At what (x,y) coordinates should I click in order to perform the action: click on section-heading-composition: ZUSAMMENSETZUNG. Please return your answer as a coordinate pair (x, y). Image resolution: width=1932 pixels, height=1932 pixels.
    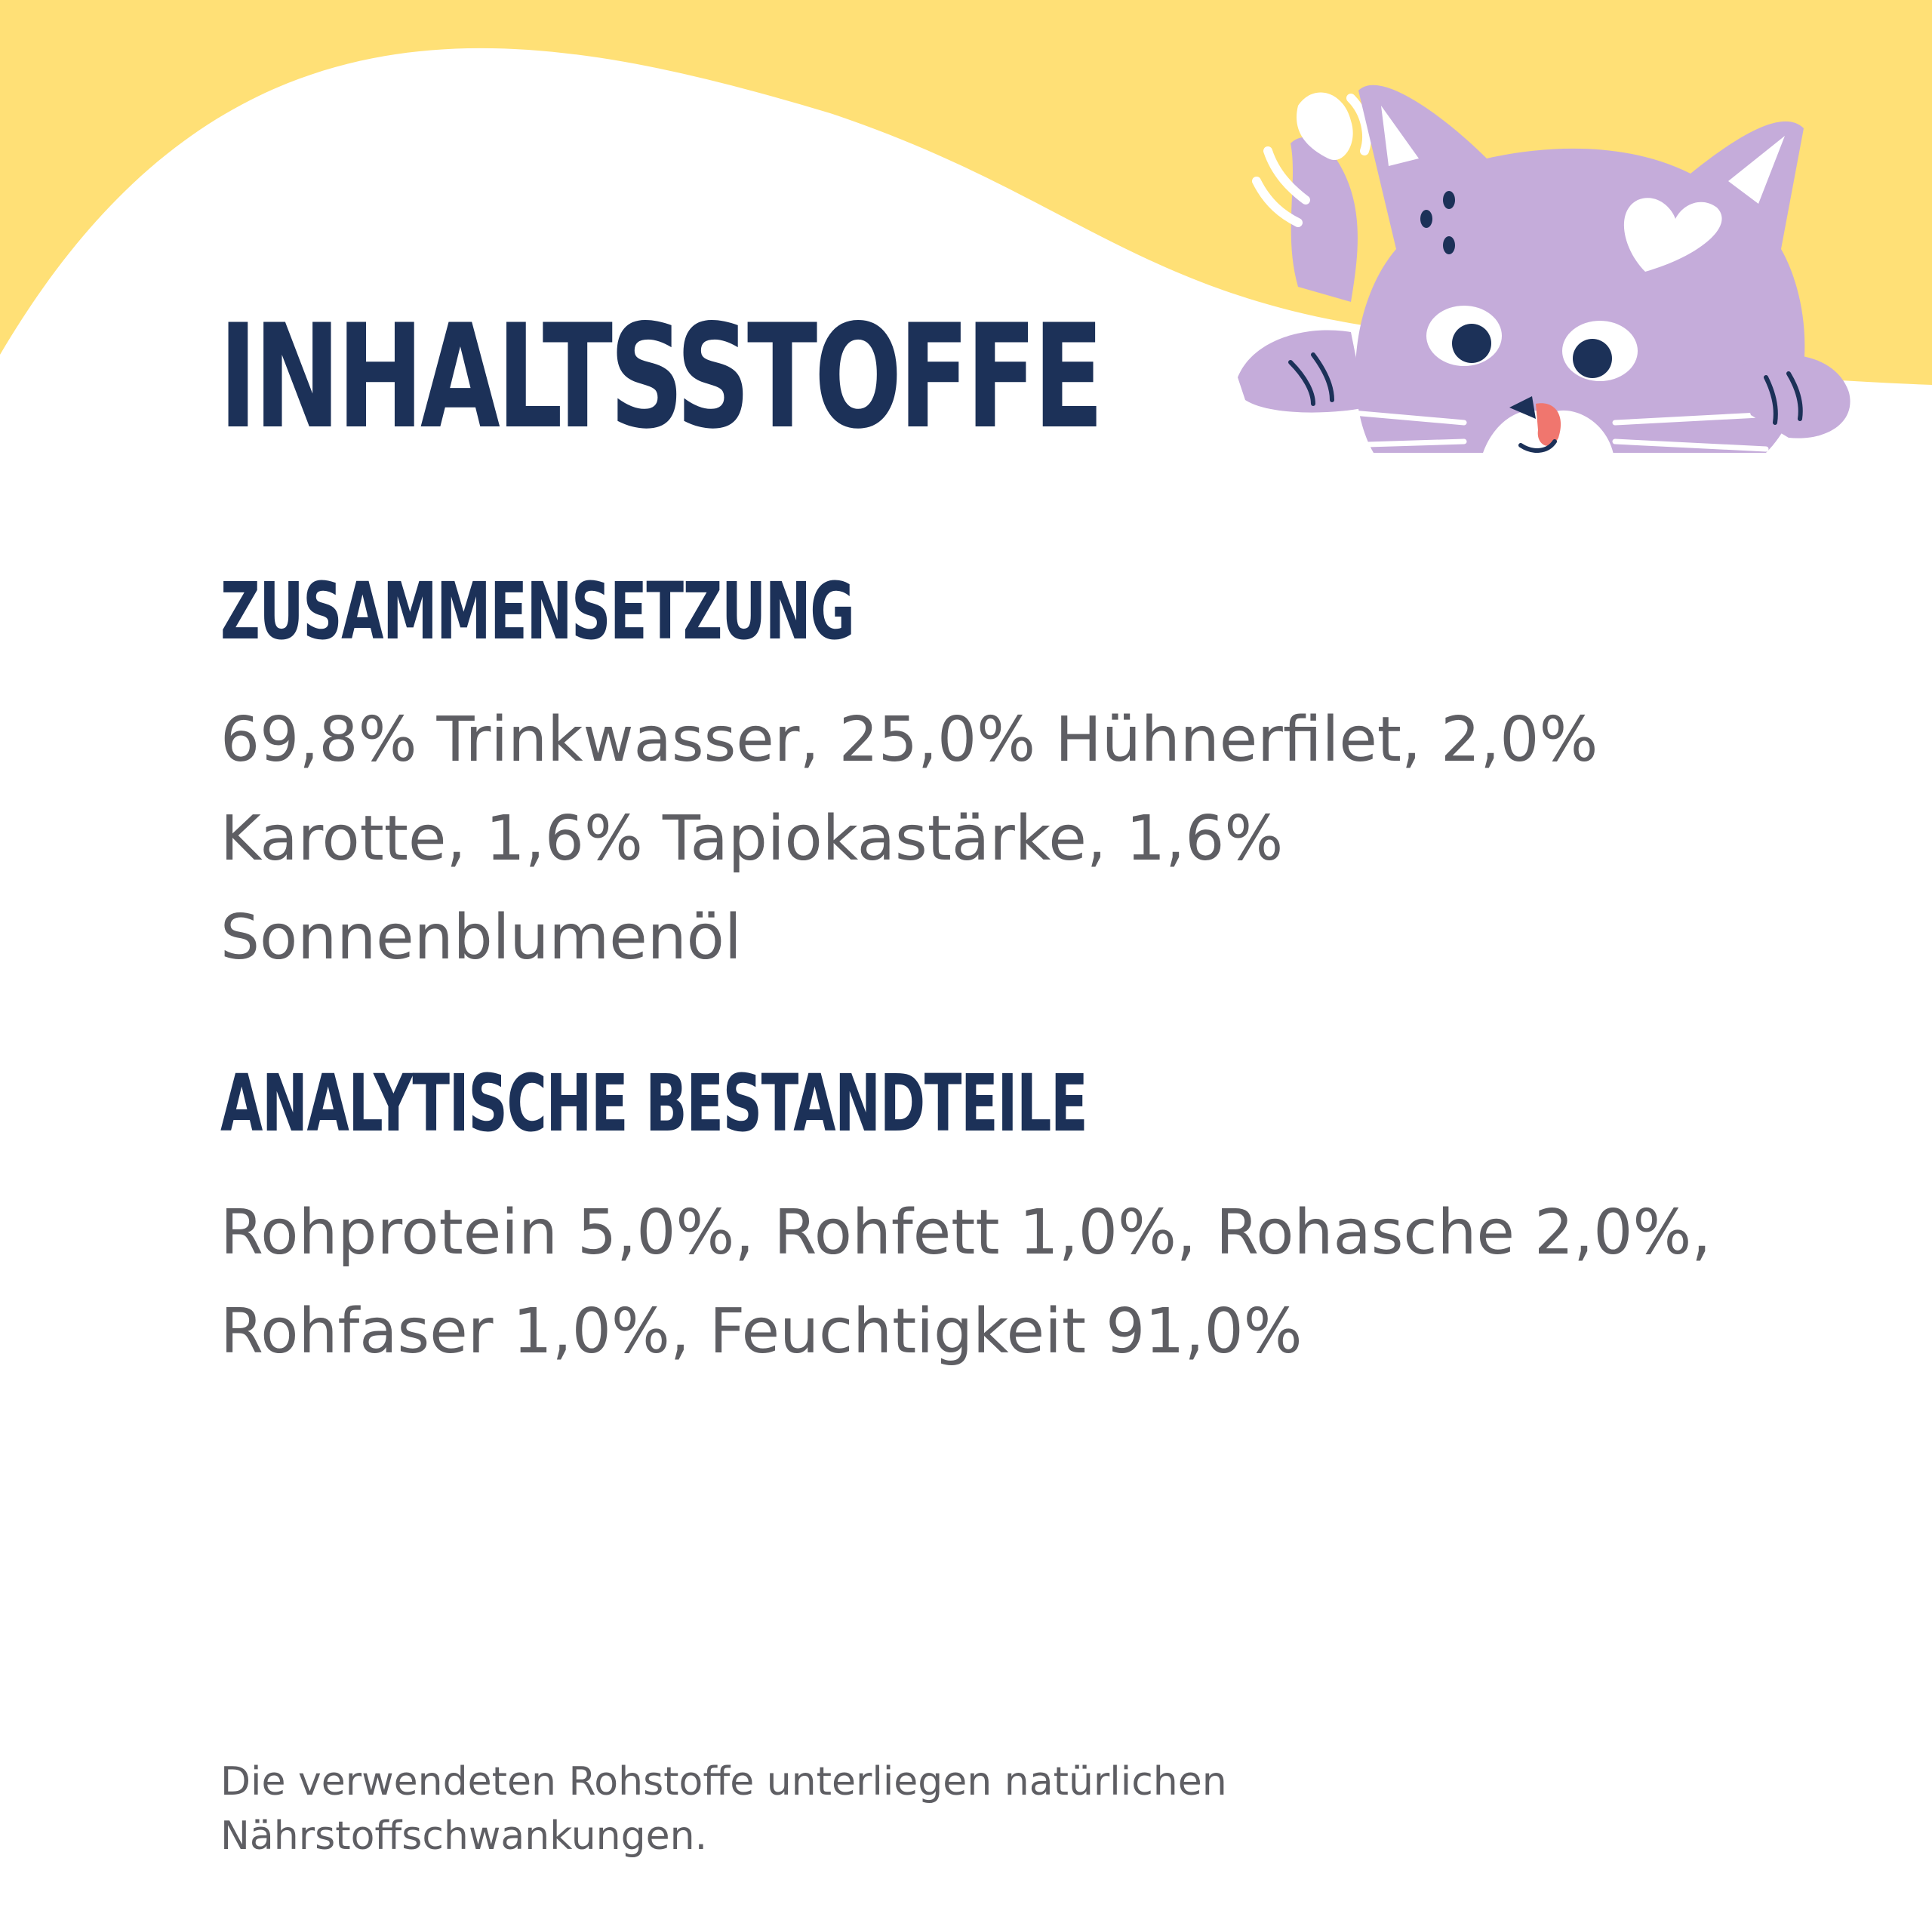
    Looking at the image, I should click on (537, 611).